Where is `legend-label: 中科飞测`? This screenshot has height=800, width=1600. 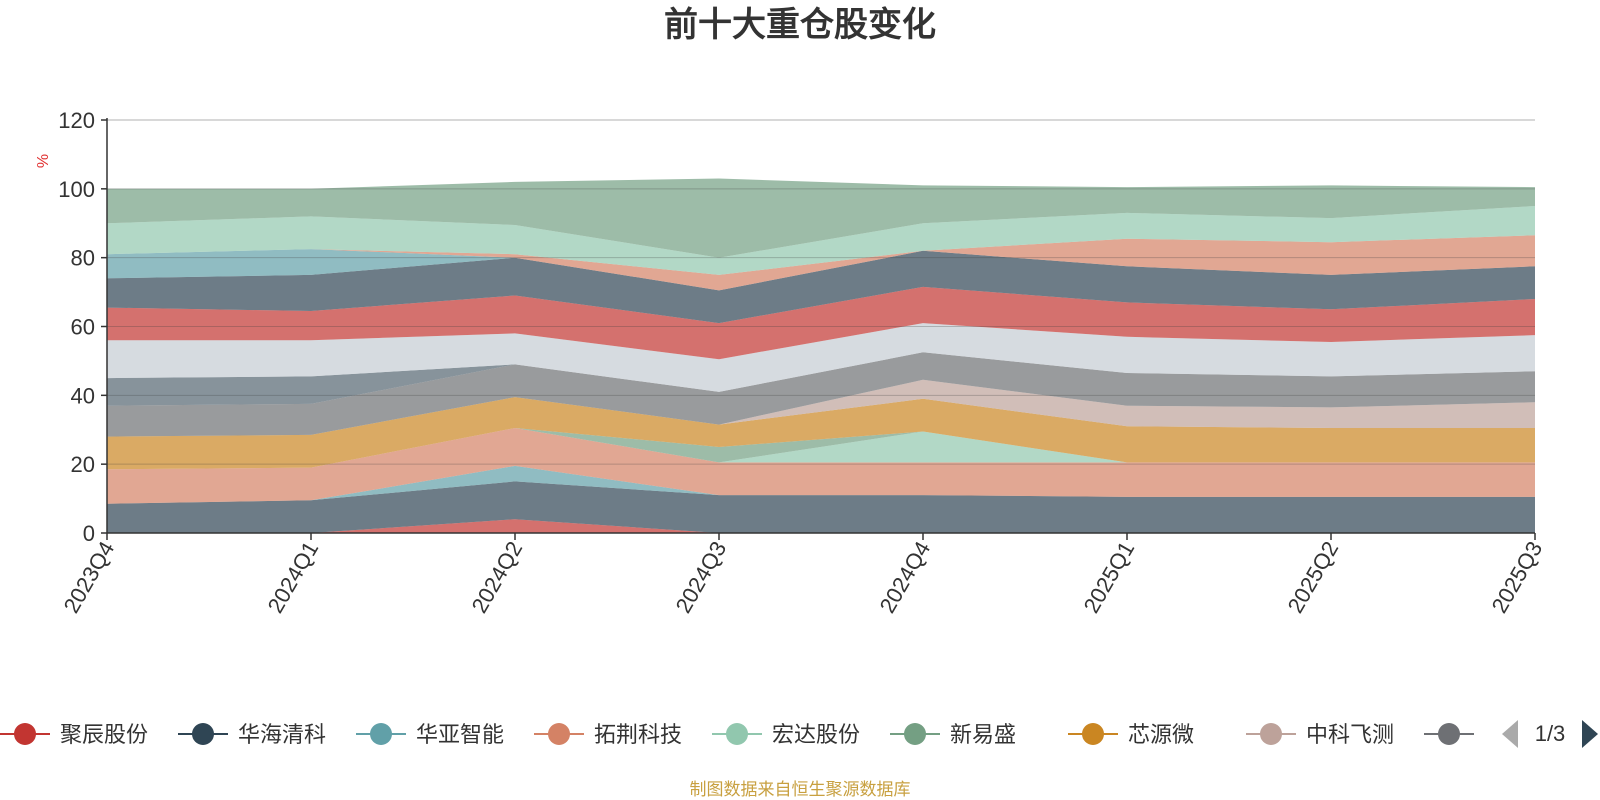 legend-label: 中科飞测 is located at coordinates (1350, 734).